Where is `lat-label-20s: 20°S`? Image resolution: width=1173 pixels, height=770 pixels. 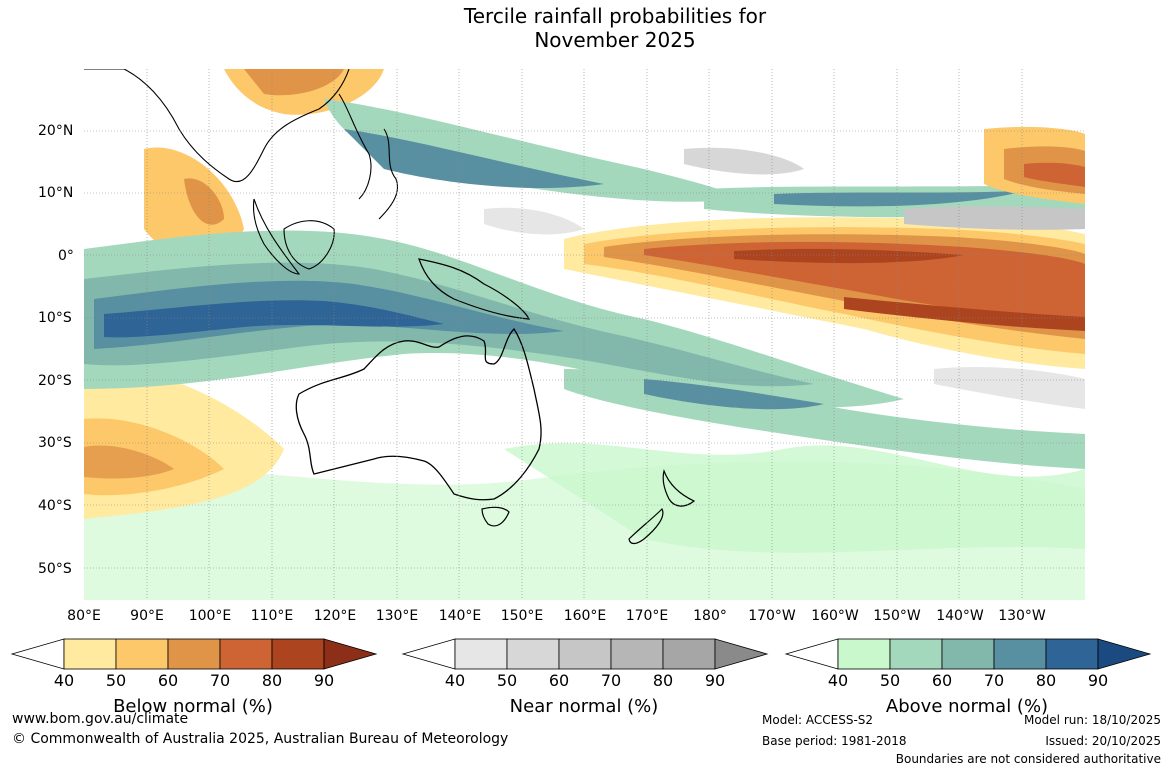 lat-label-20s: 20°S is located at coordinates (55, 381).